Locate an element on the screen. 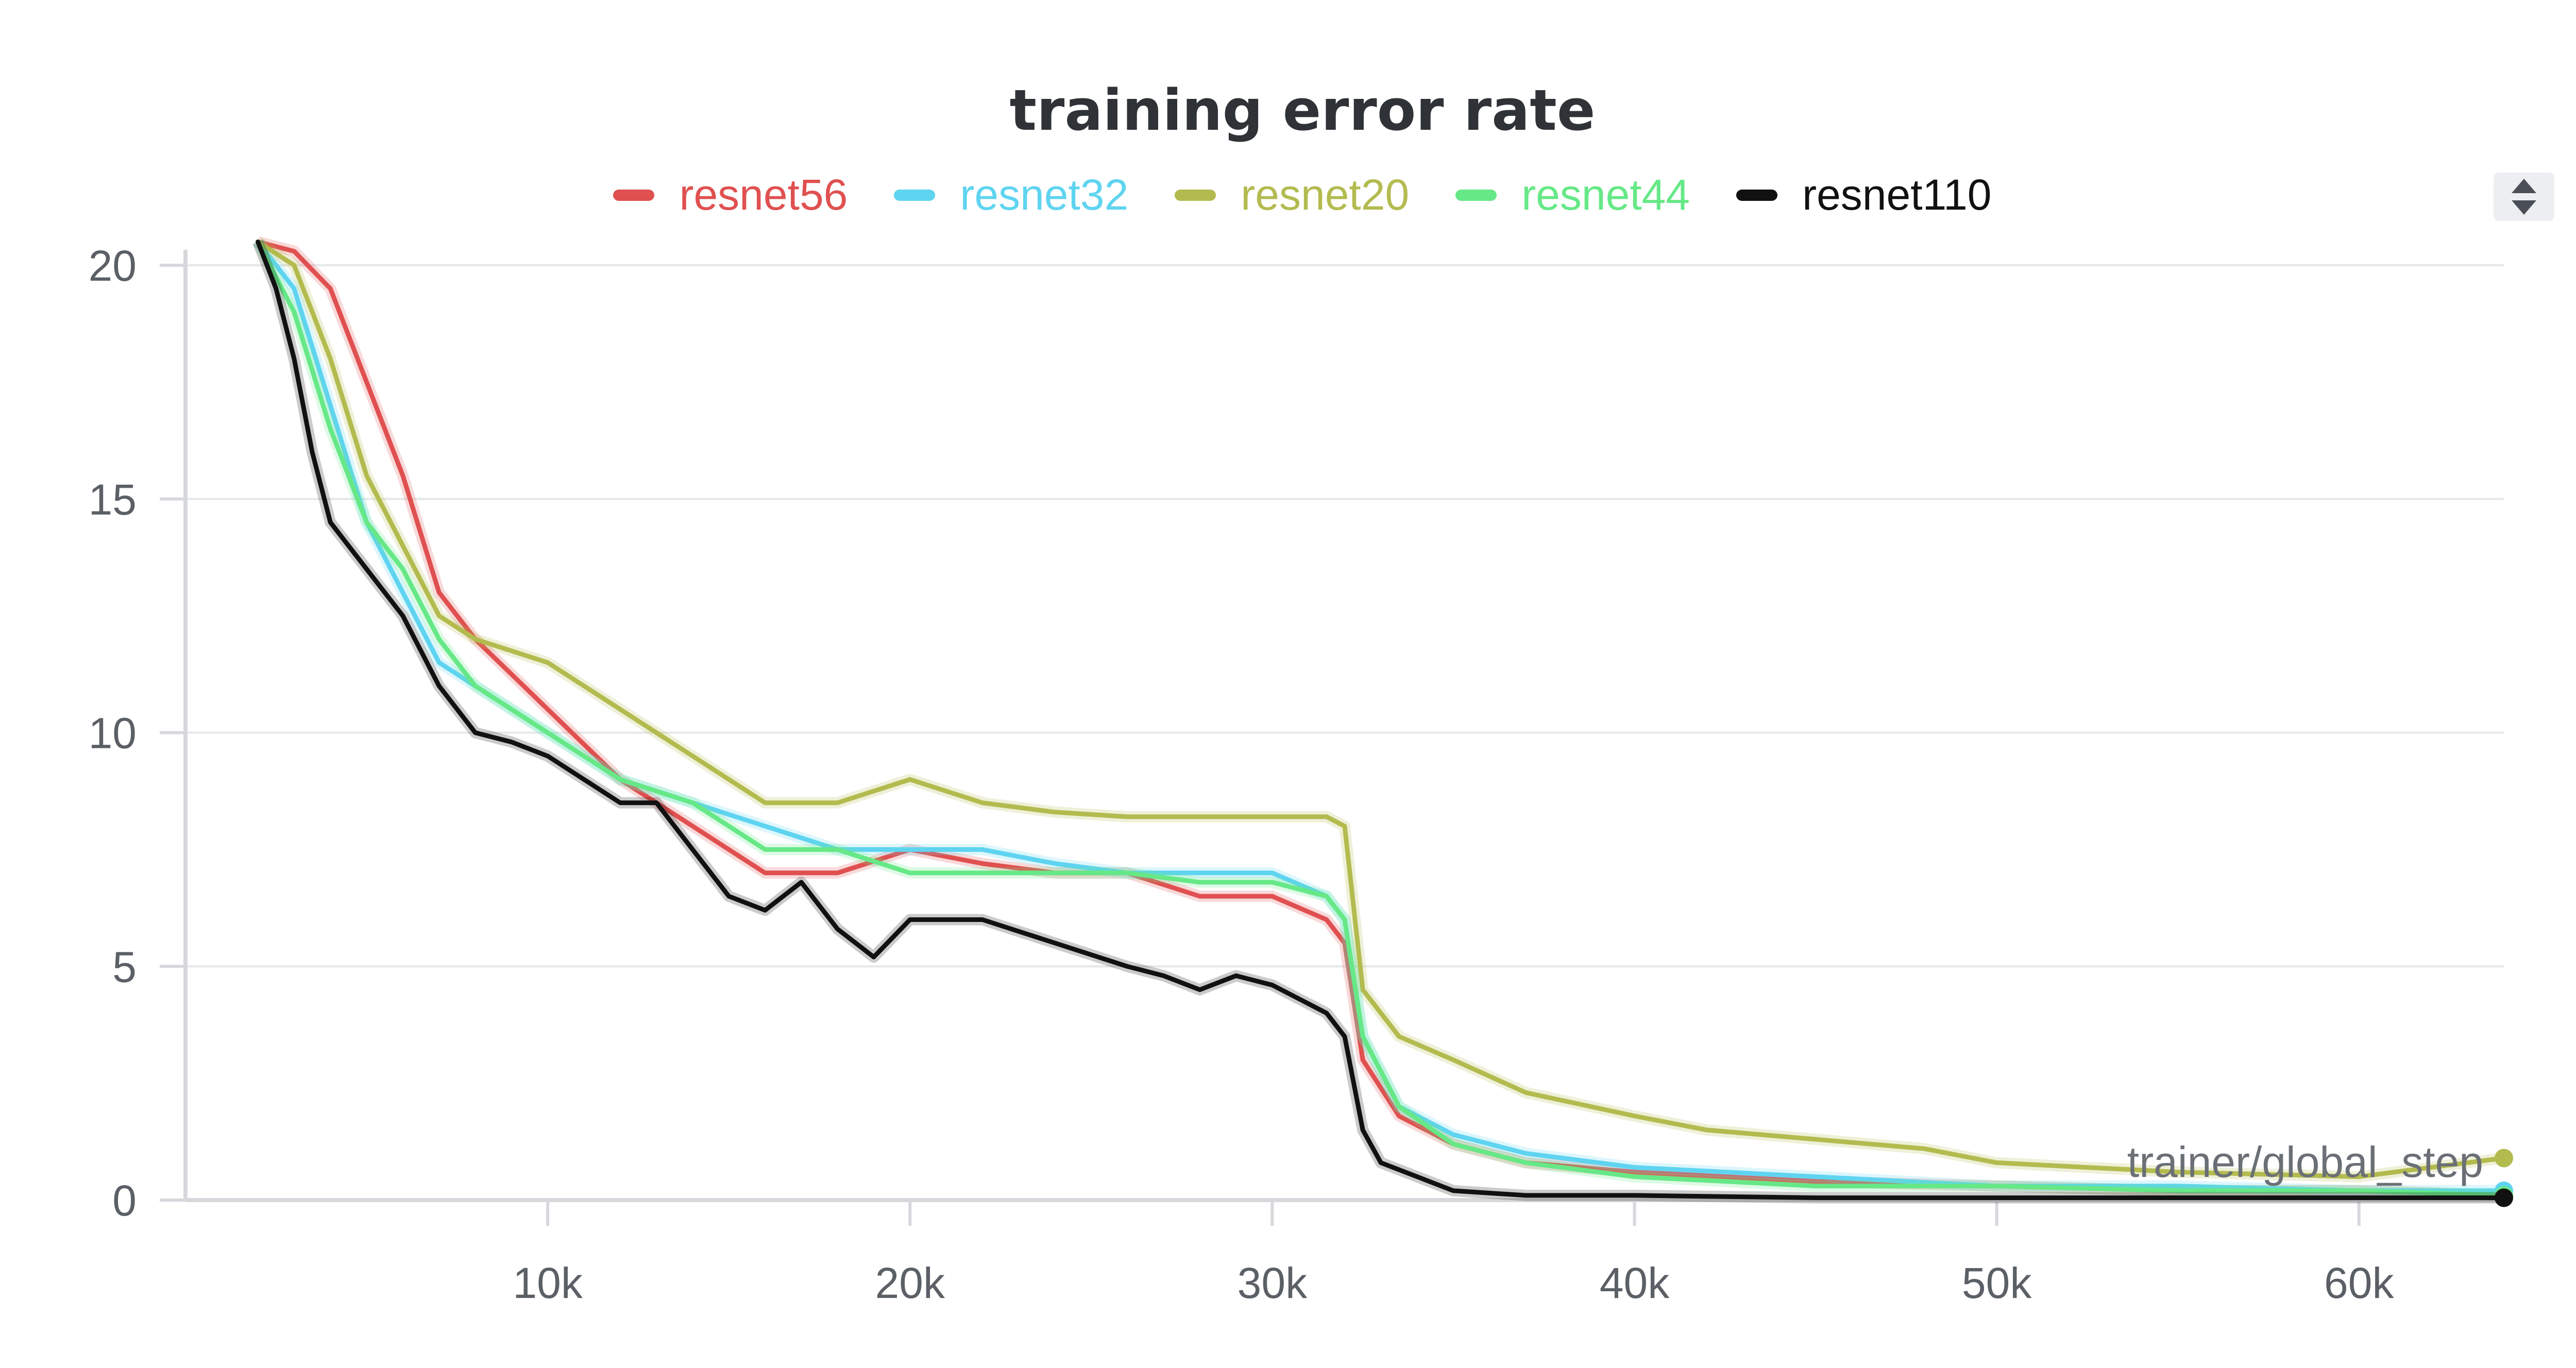 The height and width of the screenshot is (1368, 2576). x-tick-label: 10k is located at coordinates (548, 1283).